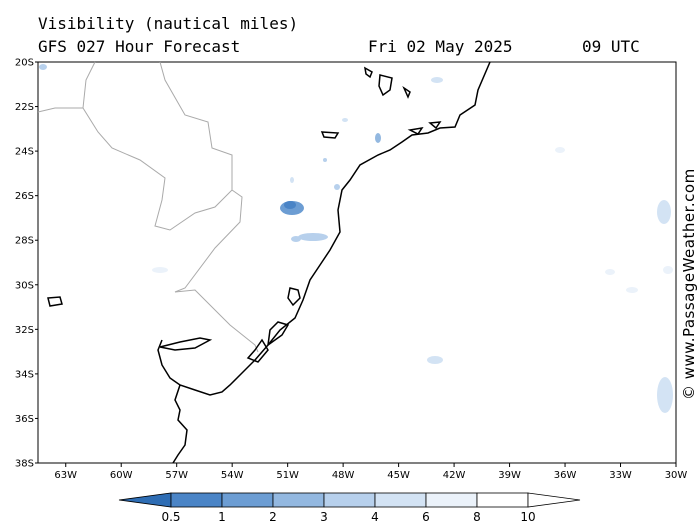 The width and height of the screenshot is (700, 525). Describe the element at coordinates (232, 475) in the screenshot. I see `lon-tick-label: 54W` at that location.